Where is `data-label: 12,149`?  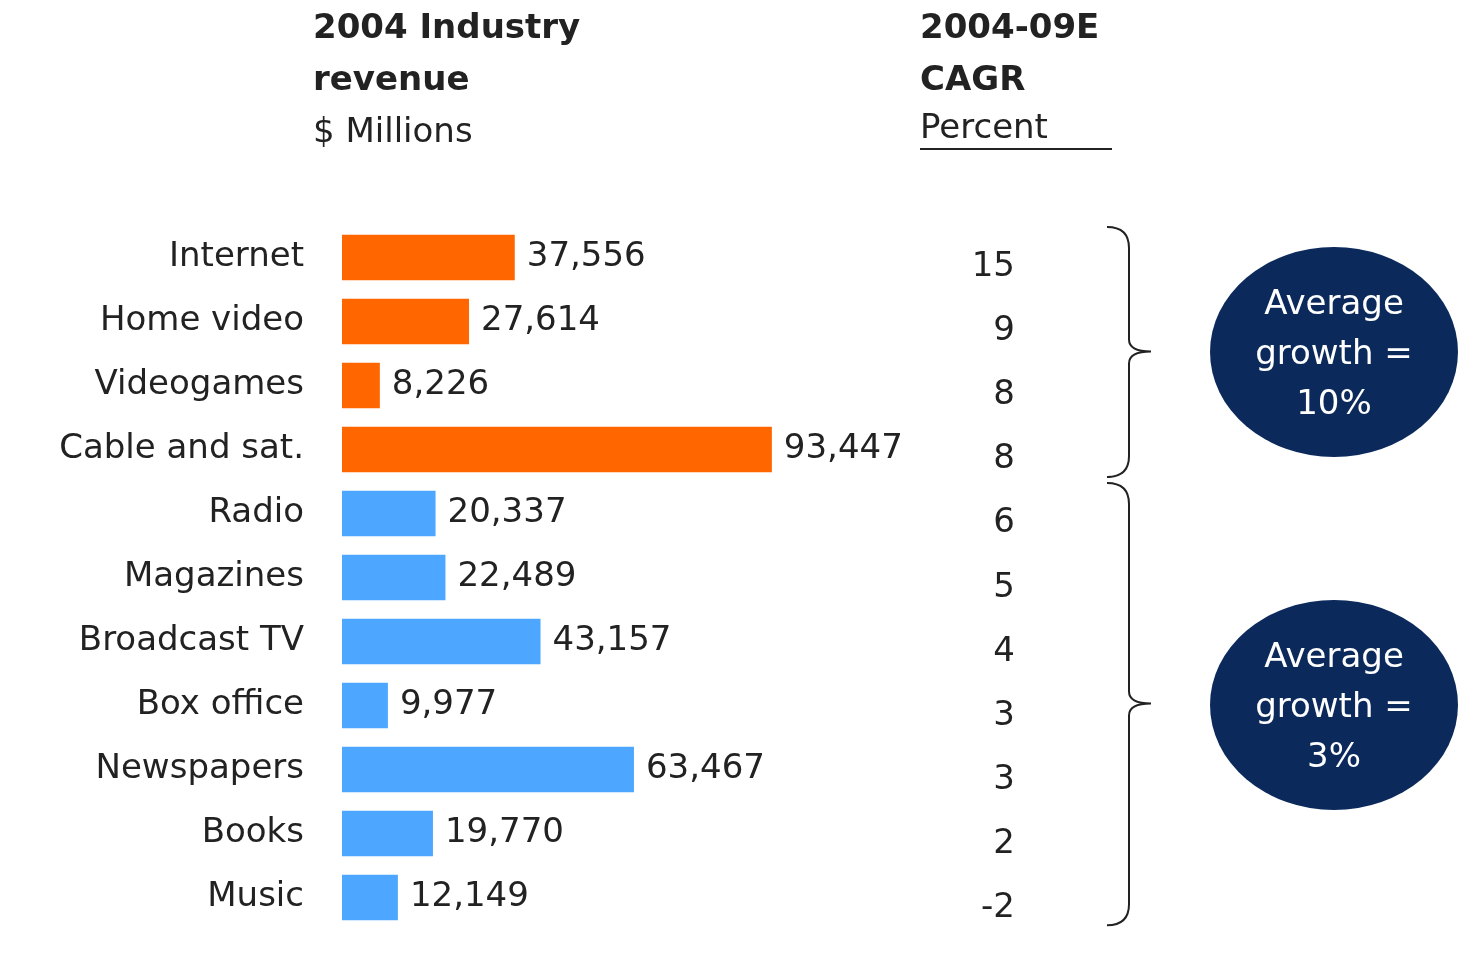
data-label: 12,149 is located at coordinates (469, 894).